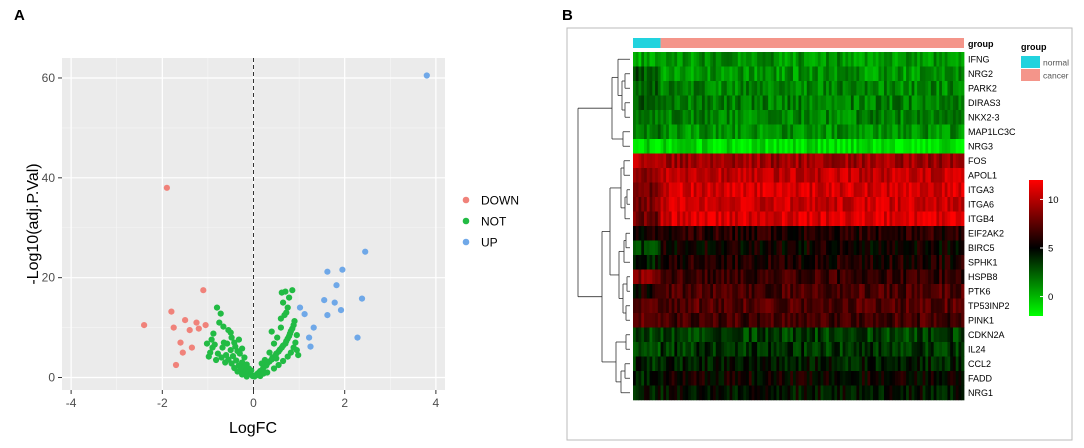 Image resolution: width=1084 pixels, height=448 pixels. Describe the element at coordinates (466, 242) in the screenshot. I see `legend-marker-up` at that location.